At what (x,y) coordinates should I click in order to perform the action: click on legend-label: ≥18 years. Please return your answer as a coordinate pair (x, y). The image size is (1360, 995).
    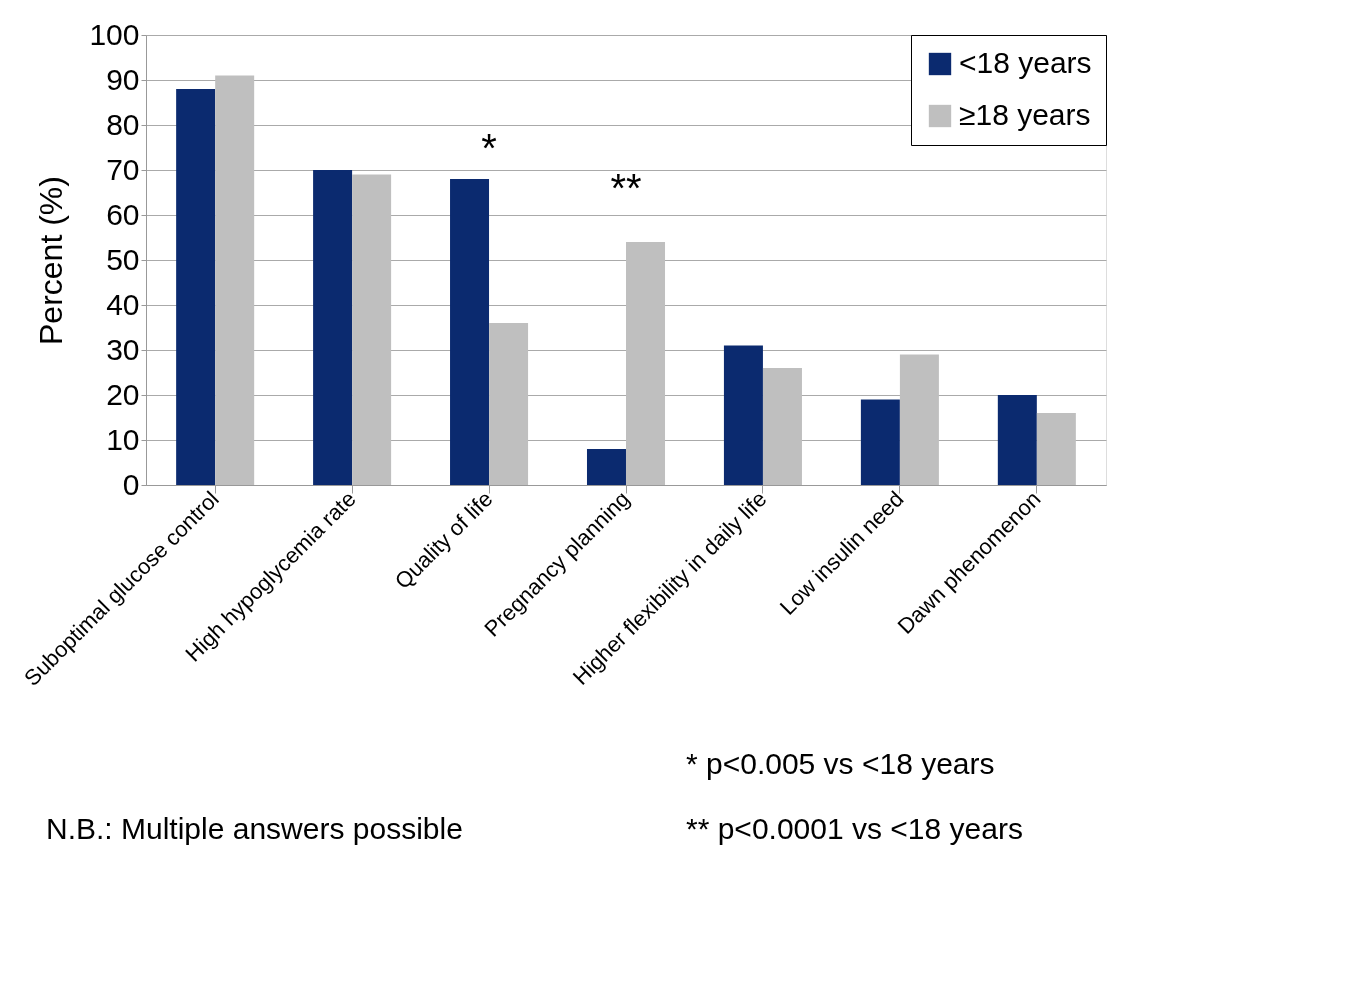
    Looking at the image, I should click on (1025, 114).